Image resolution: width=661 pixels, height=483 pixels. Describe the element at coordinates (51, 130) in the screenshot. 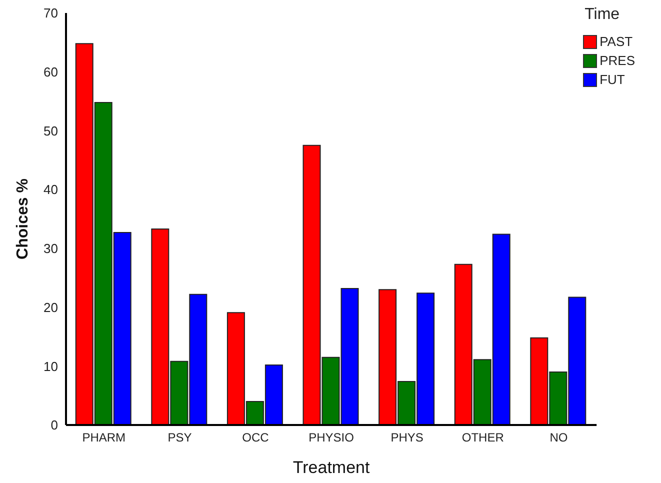

I see `y-tick-label: 50` at that location.